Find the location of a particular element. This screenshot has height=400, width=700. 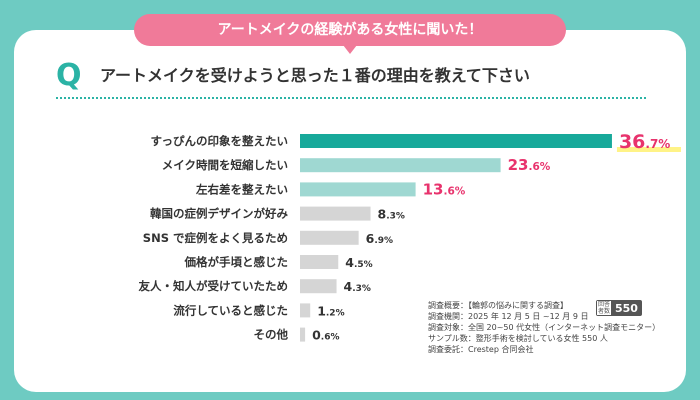

survey-note-line: 調査委託：Crestep 合同会社 is located at coordinates (481, 349).